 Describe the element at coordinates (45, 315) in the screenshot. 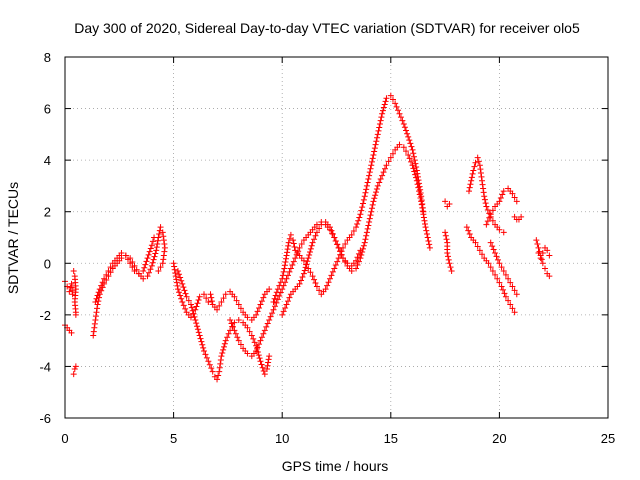

I see `y-tick-label: -2` at that location.